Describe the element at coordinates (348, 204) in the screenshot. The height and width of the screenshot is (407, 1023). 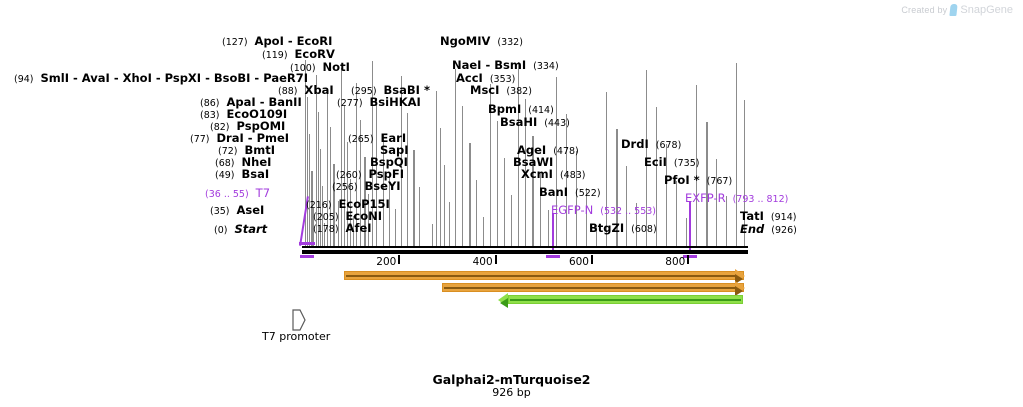
I see `enzyme-label-ecop15i: (216) EcoP15I` at that location.